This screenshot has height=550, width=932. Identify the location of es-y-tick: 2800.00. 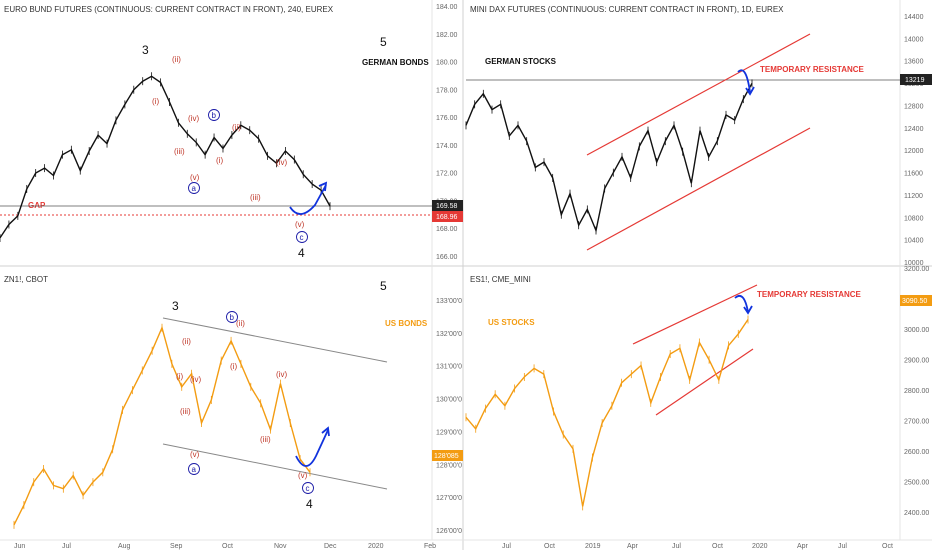
(916, 391).